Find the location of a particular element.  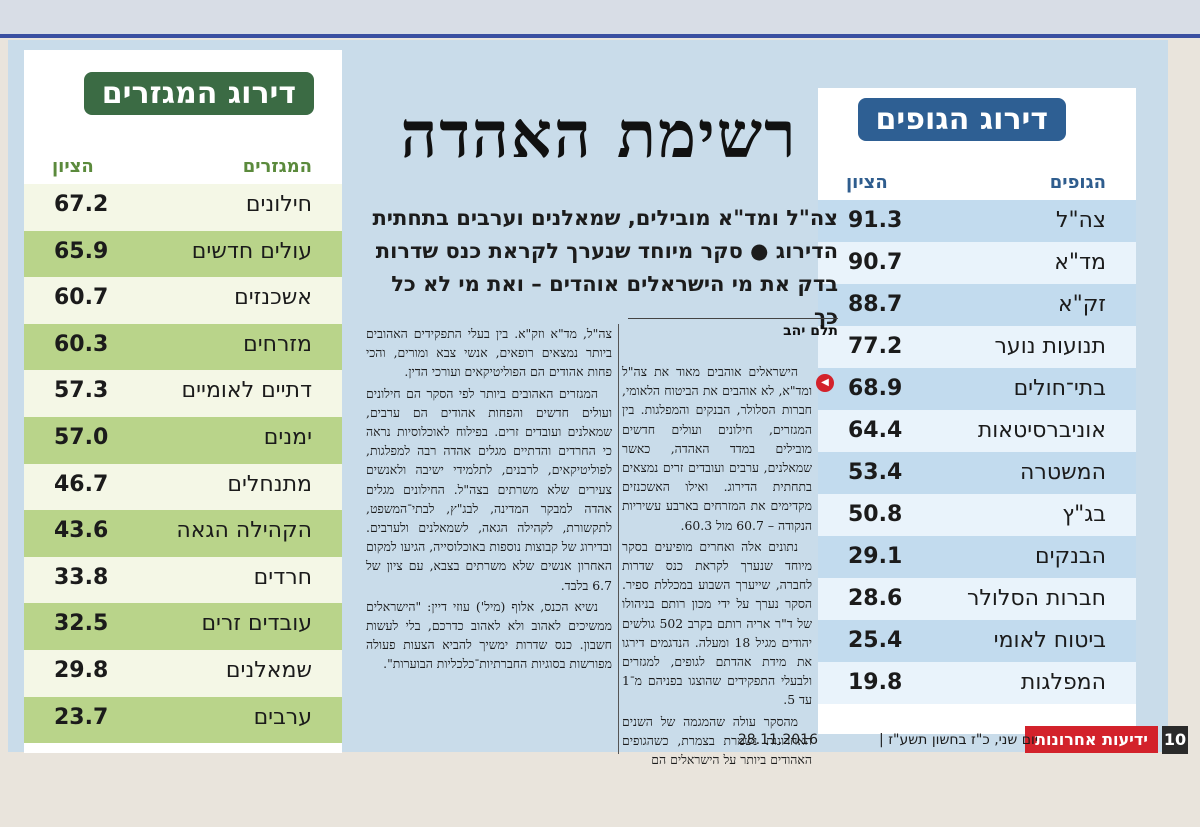

table-row: הבנקים 29.1 is located at coordinates (977, 557).